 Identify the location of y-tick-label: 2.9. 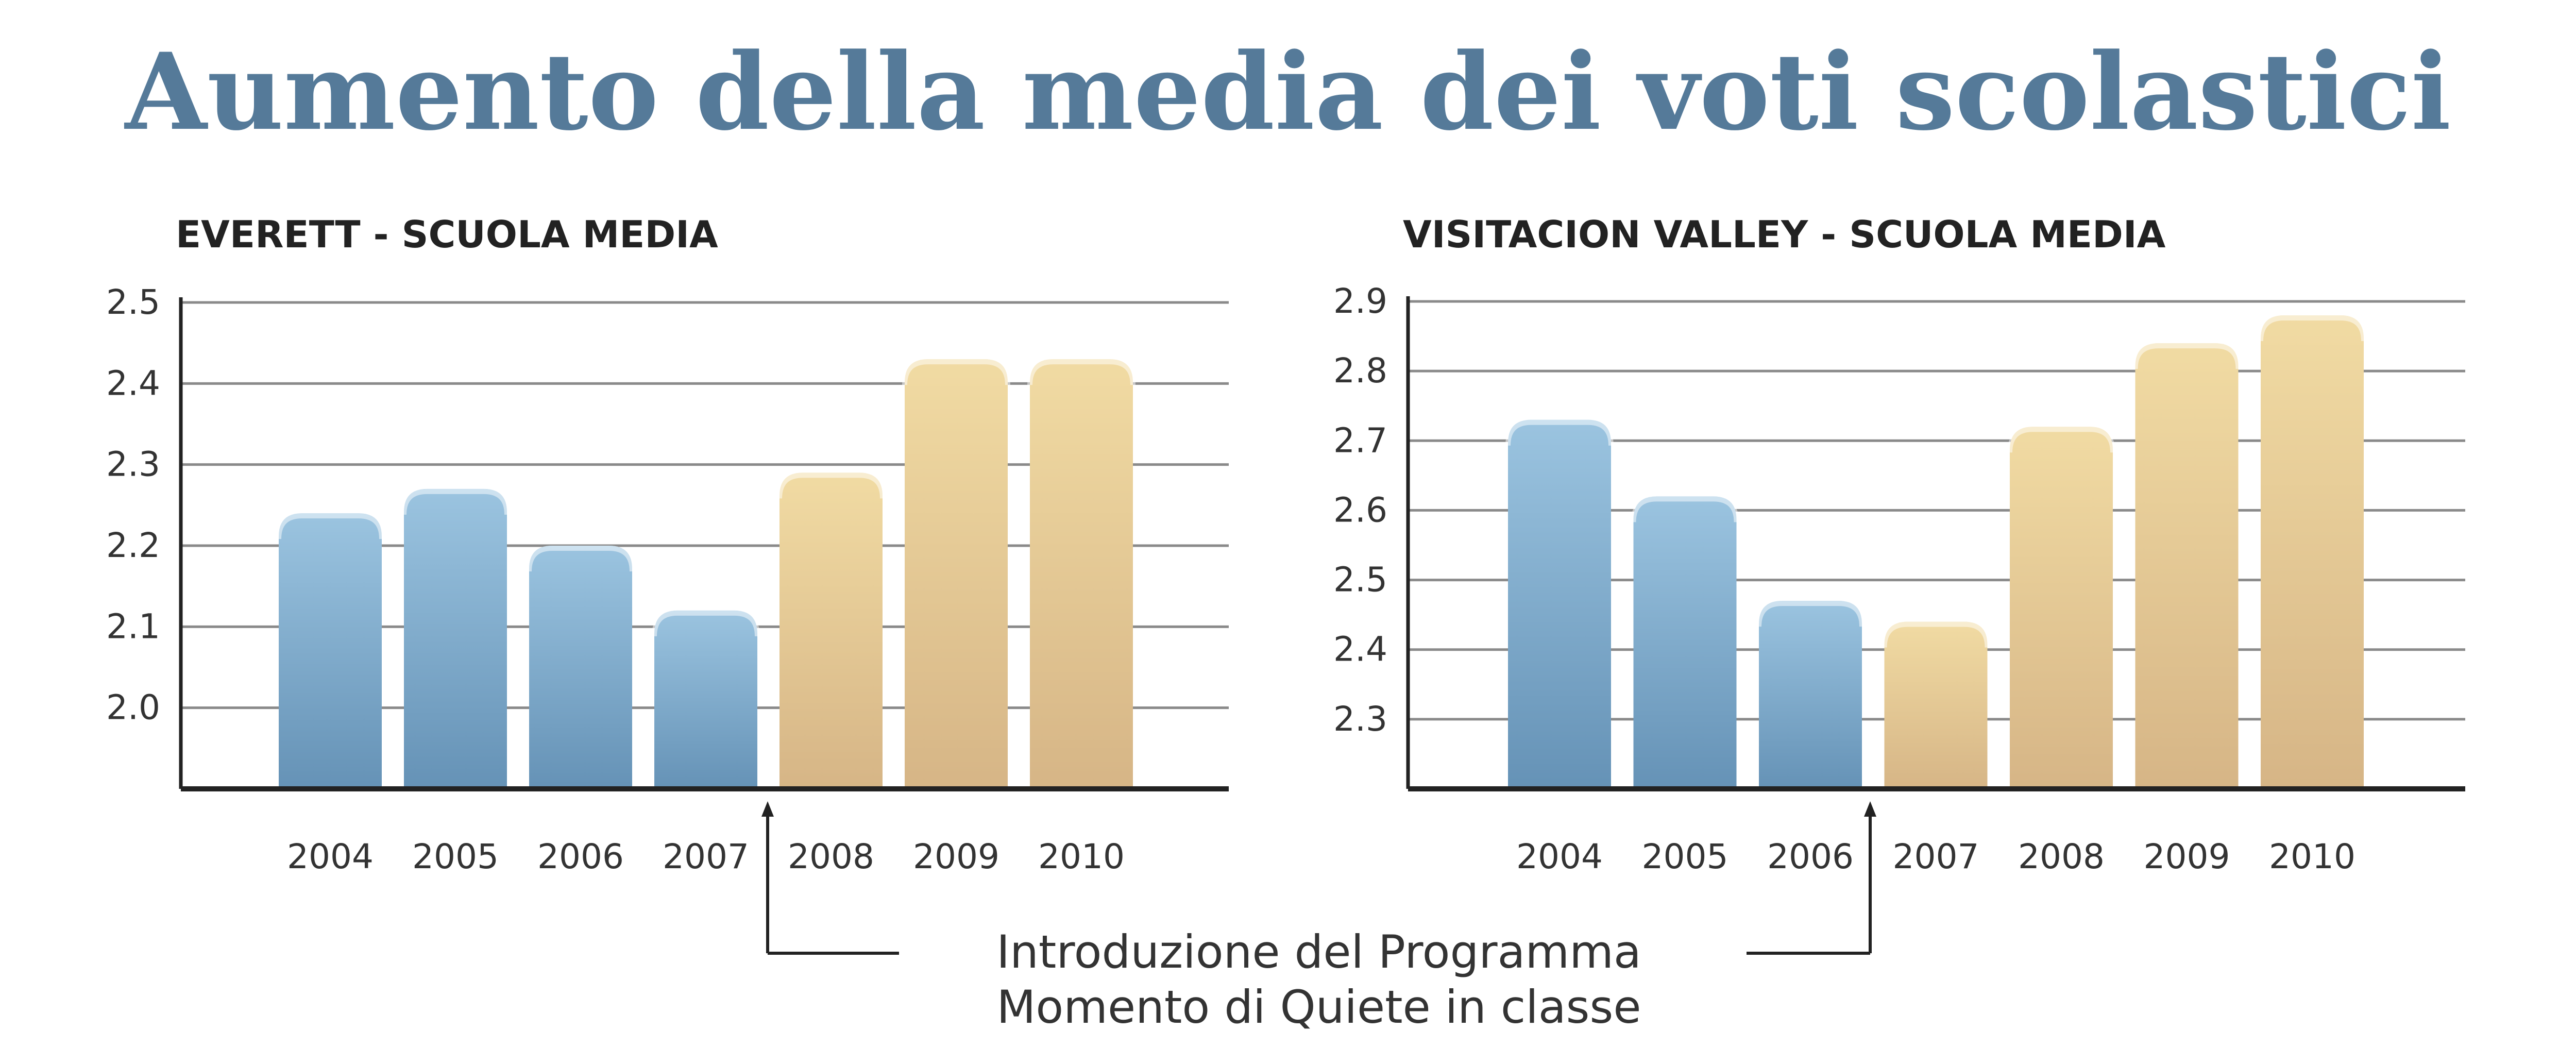
(1360, 301).